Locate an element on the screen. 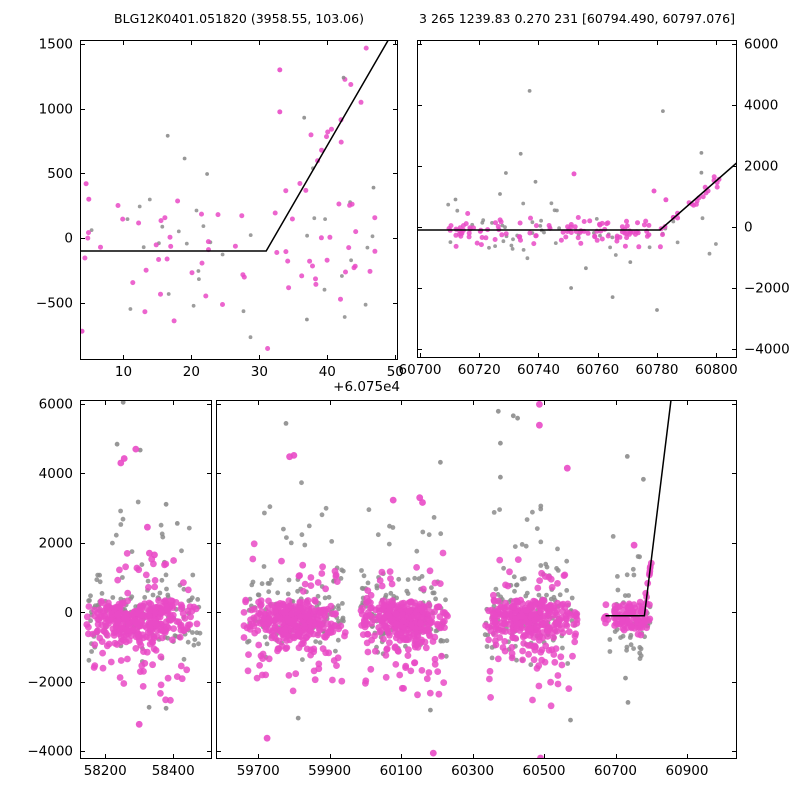 Image resolution: width=800 pixels, height=800 pixels. x-tick-label: 58200 is located at coordinates (105, 771).